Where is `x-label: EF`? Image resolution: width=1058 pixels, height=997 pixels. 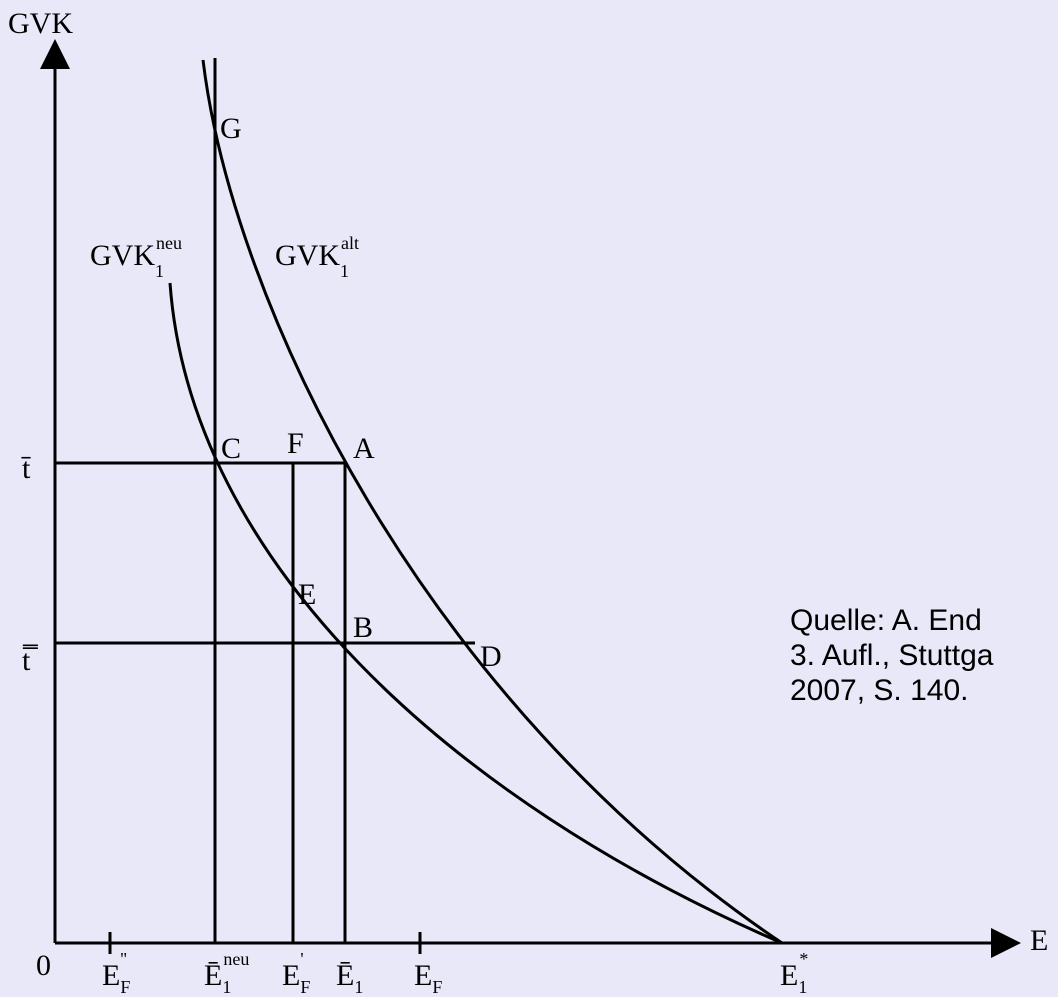
x-label: EF is located at coordinates (428, 978).